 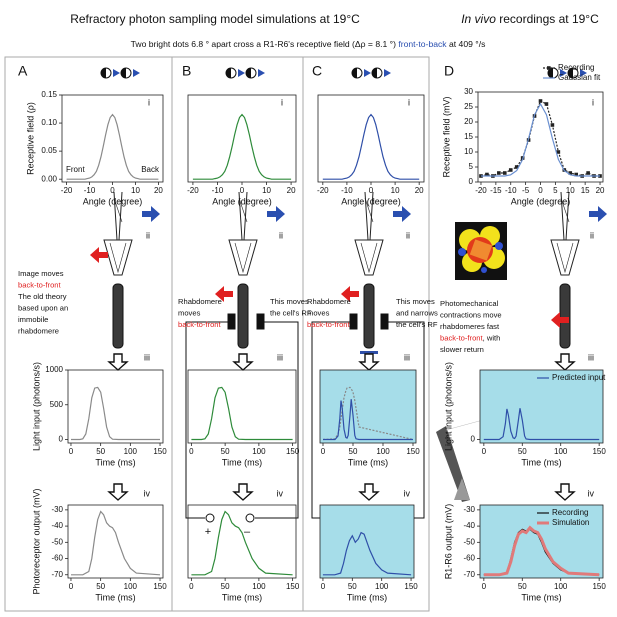 I want to click on y-tick-label: 10, so click(x=468, y=151).